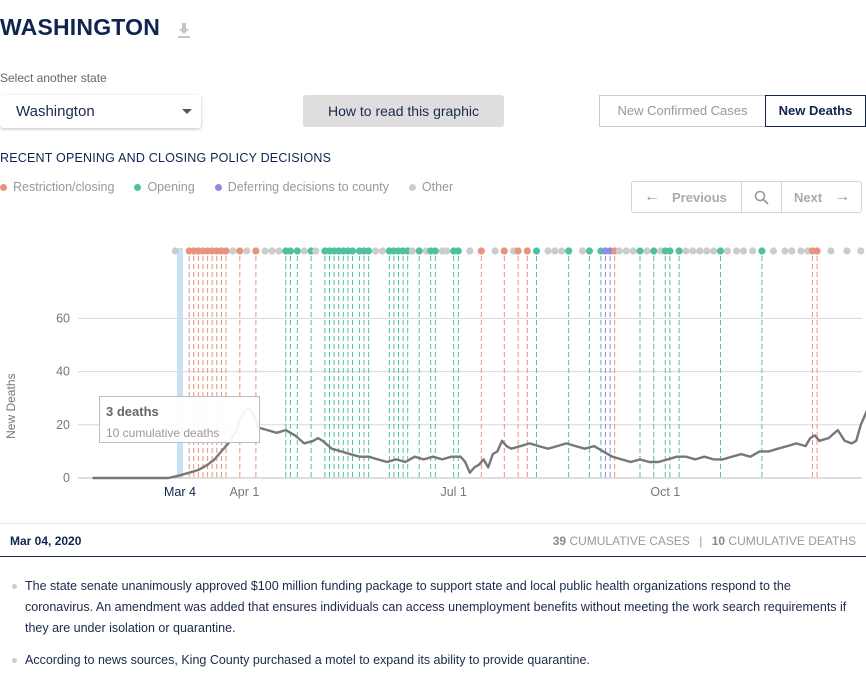  What do you see at coordinates (479, 443) in the screenshot?
I see `rolling-average-line` at bounding box center [479, 443].